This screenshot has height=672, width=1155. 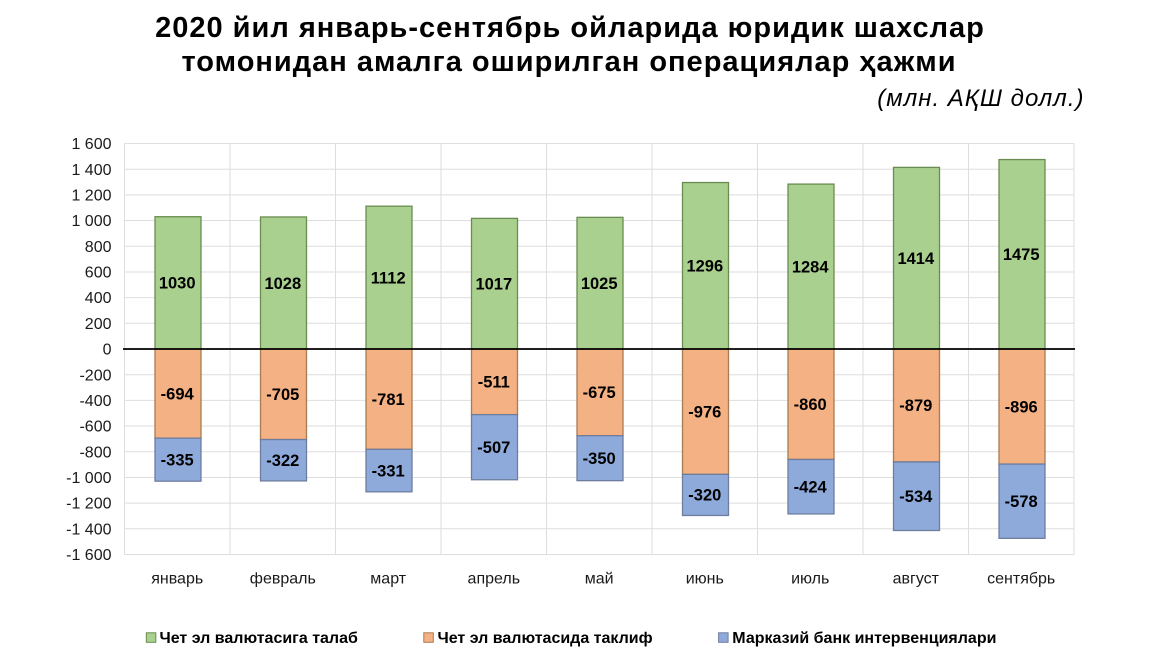 What do you see at coordinates (493, 448) in the screenshot?
I see `svg-text: -507` at bounding box center [493, 448].